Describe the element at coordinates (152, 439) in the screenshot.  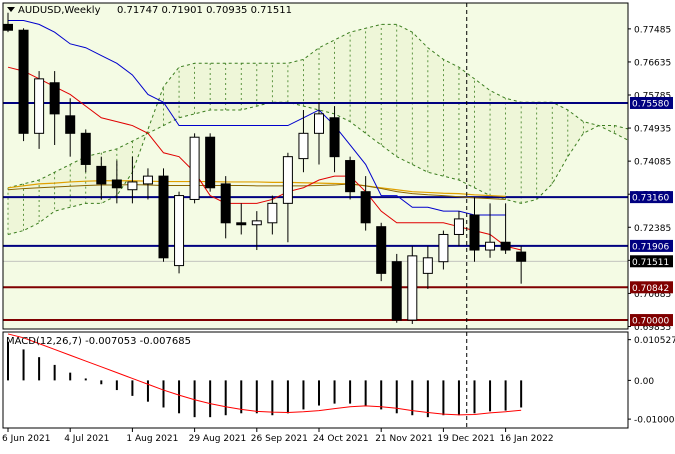
I see `date-label: 1 Aug 2021` at that location.